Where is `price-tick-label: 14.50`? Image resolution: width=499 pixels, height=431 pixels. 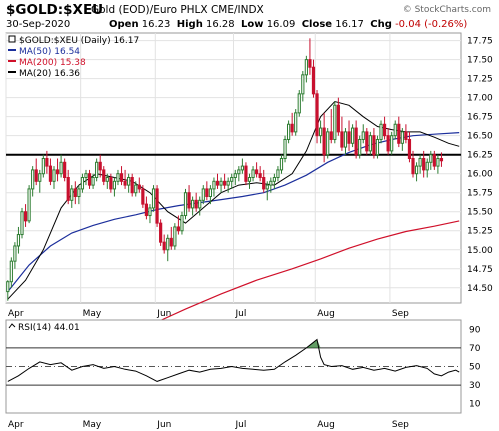
price-tick-label: 14.50 is located at coordinates (480, 289).